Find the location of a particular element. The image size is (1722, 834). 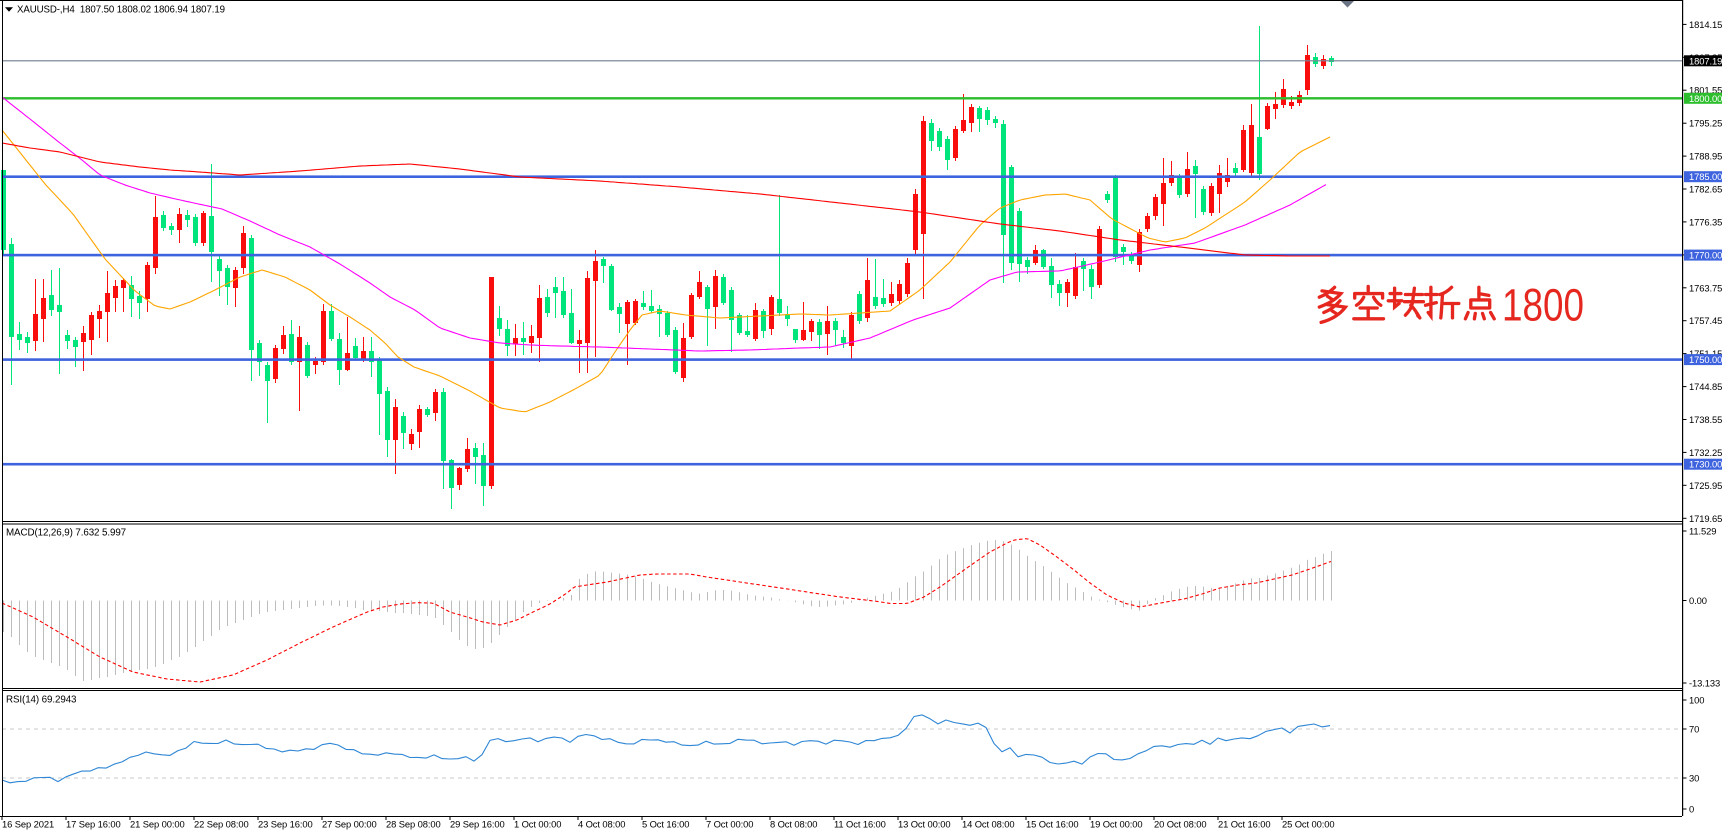

svg-text: 1738.55 is located at coordinates (1705, 419).